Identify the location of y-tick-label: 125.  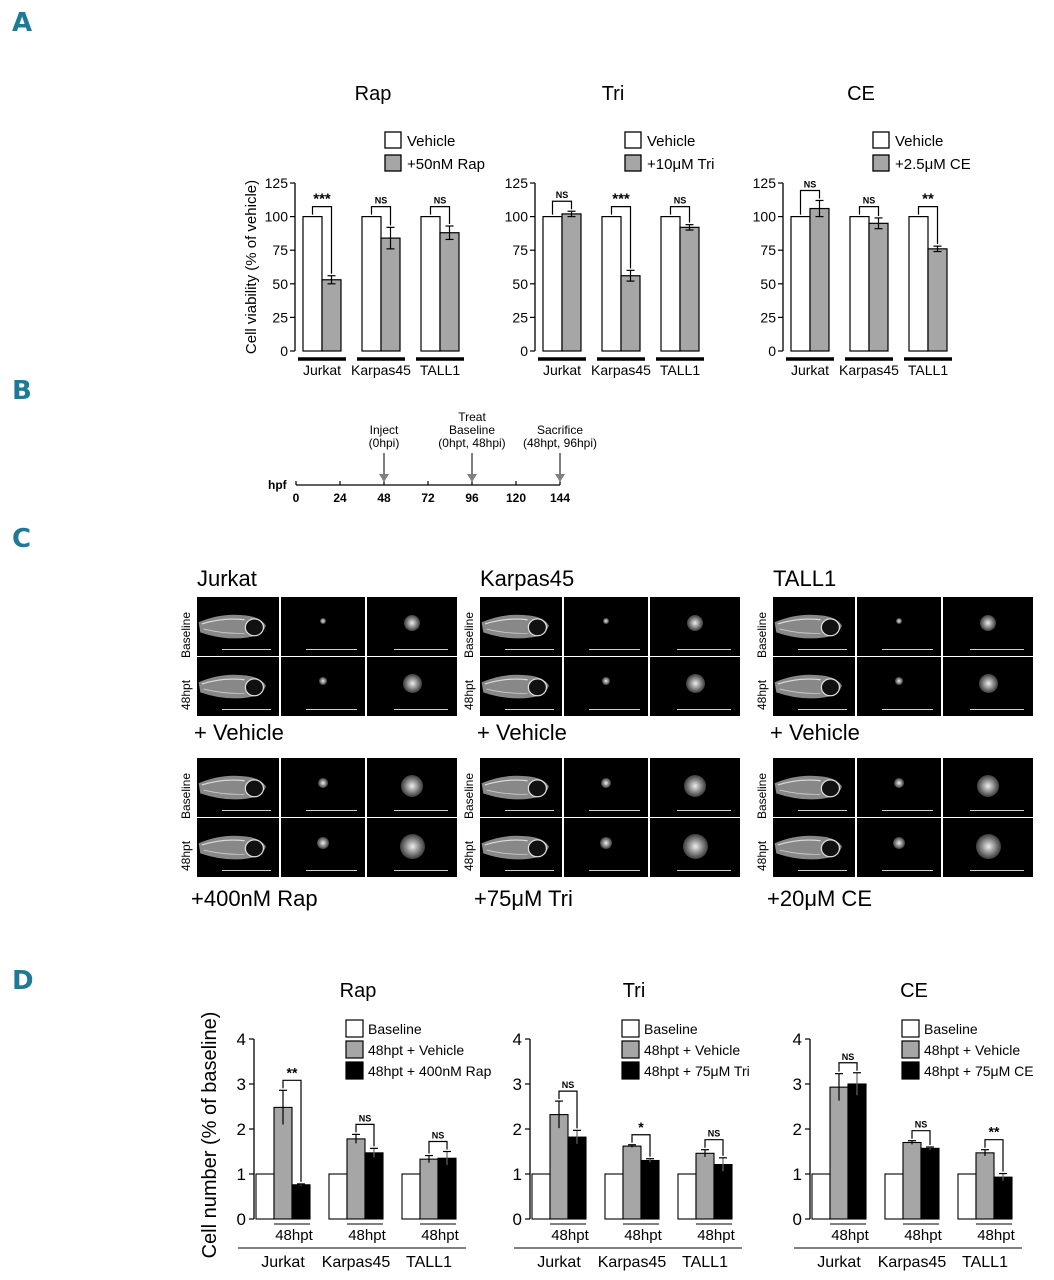
(277, 183).